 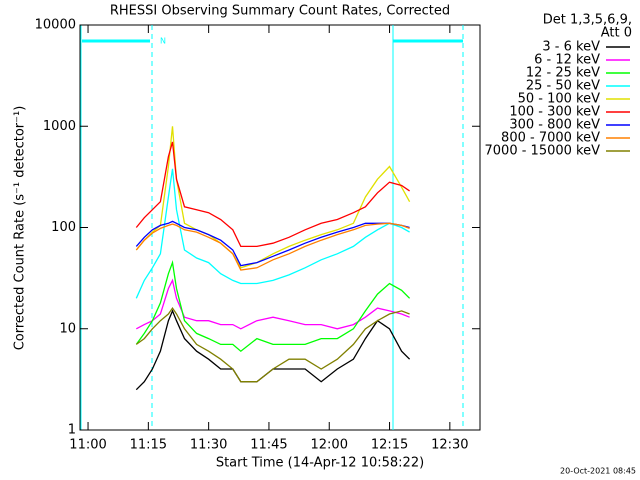 I want to click on y-tick-label: 1, so click(x=72, y=430).